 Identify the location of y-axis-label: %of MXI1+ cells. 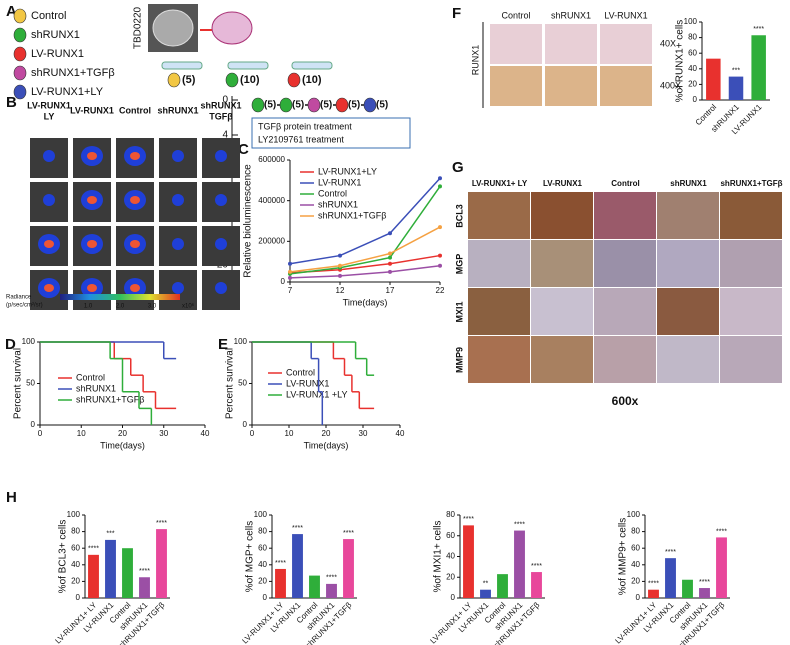
(438, 557).